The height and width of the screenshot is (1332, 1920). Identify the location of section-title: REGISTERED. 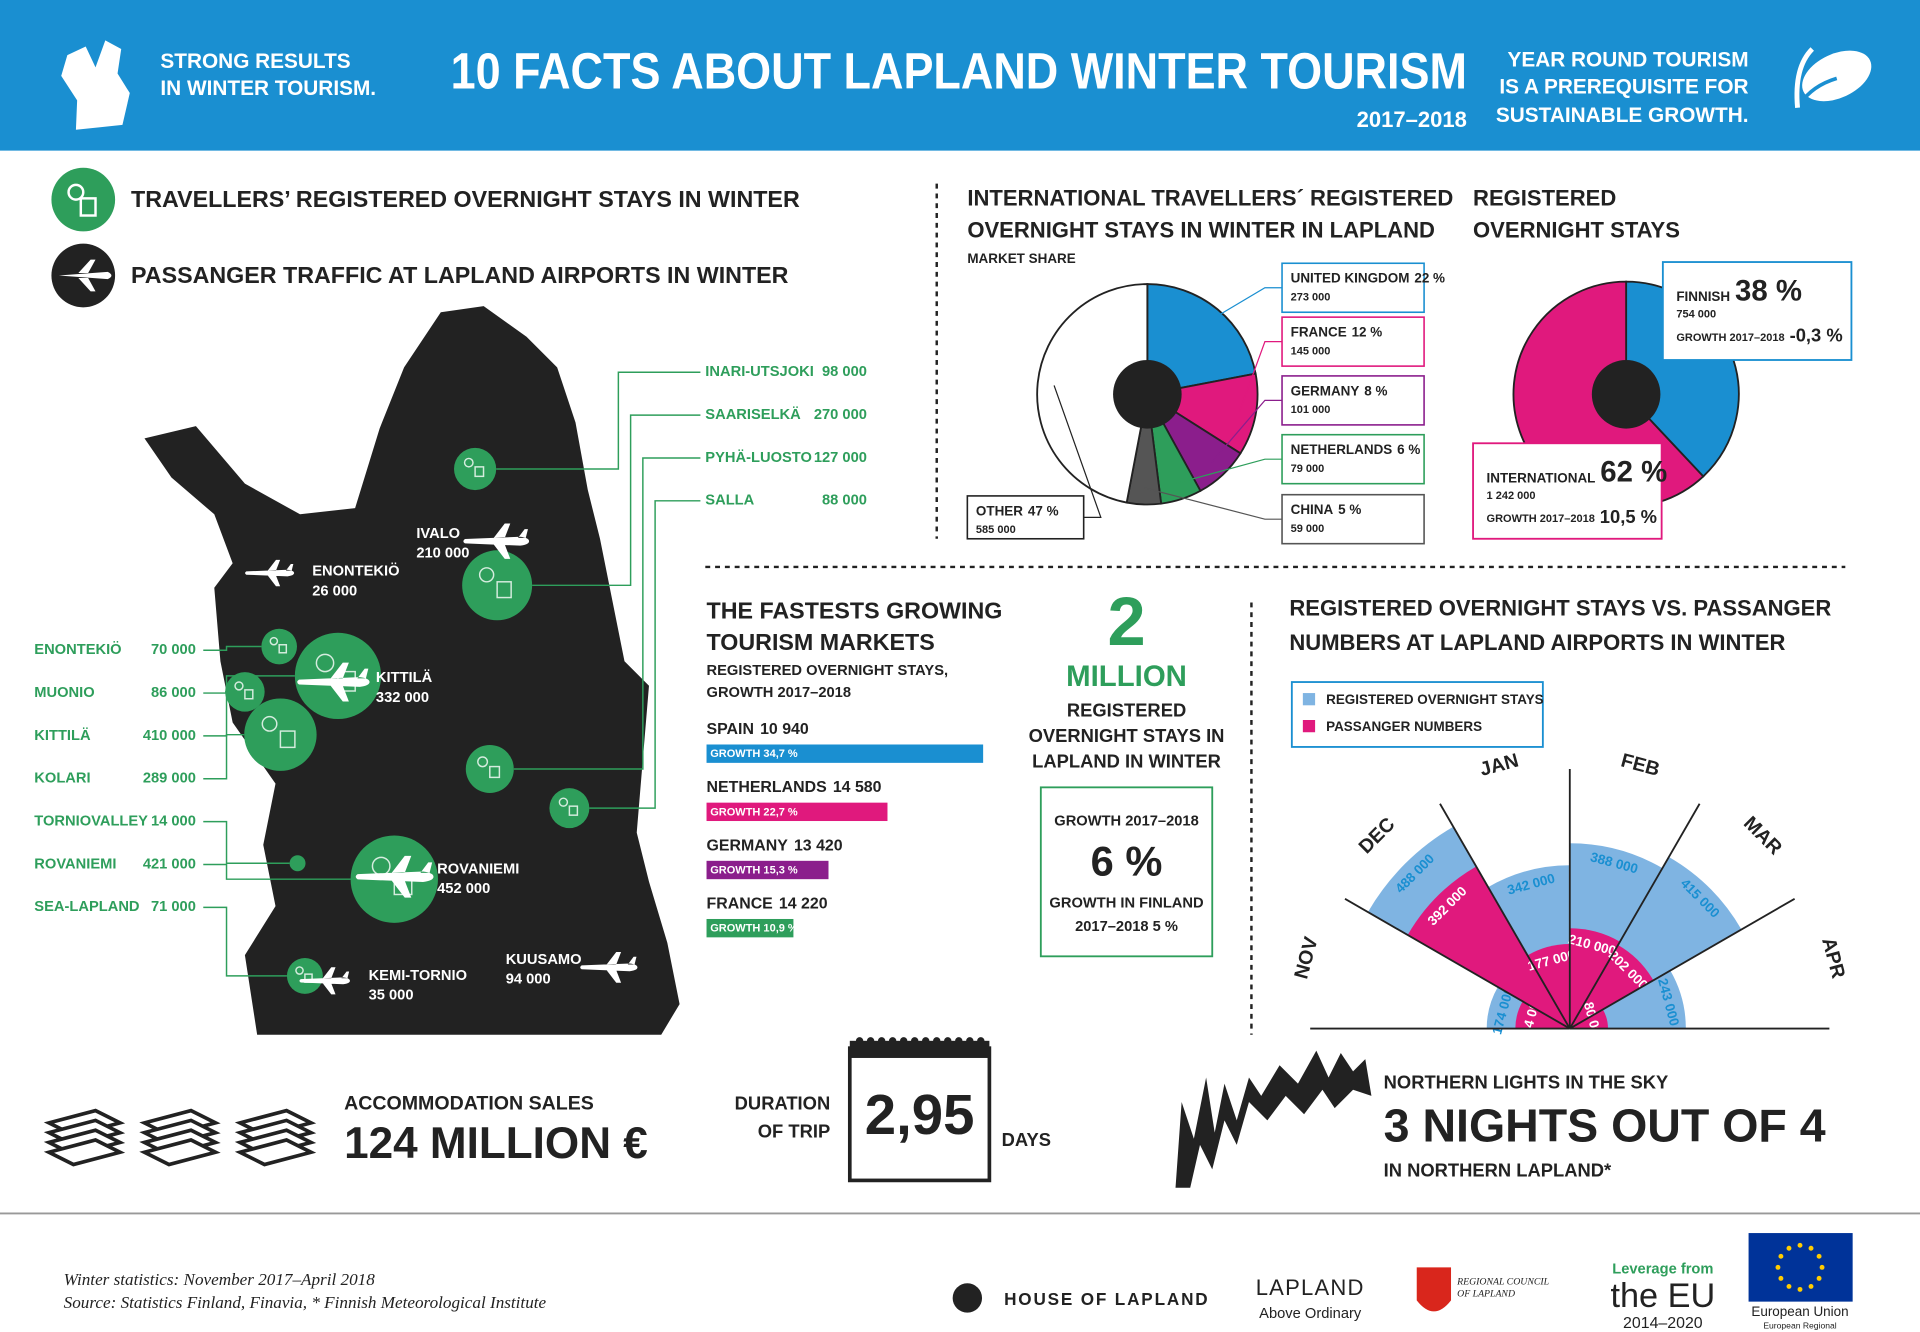
(1544, 197).